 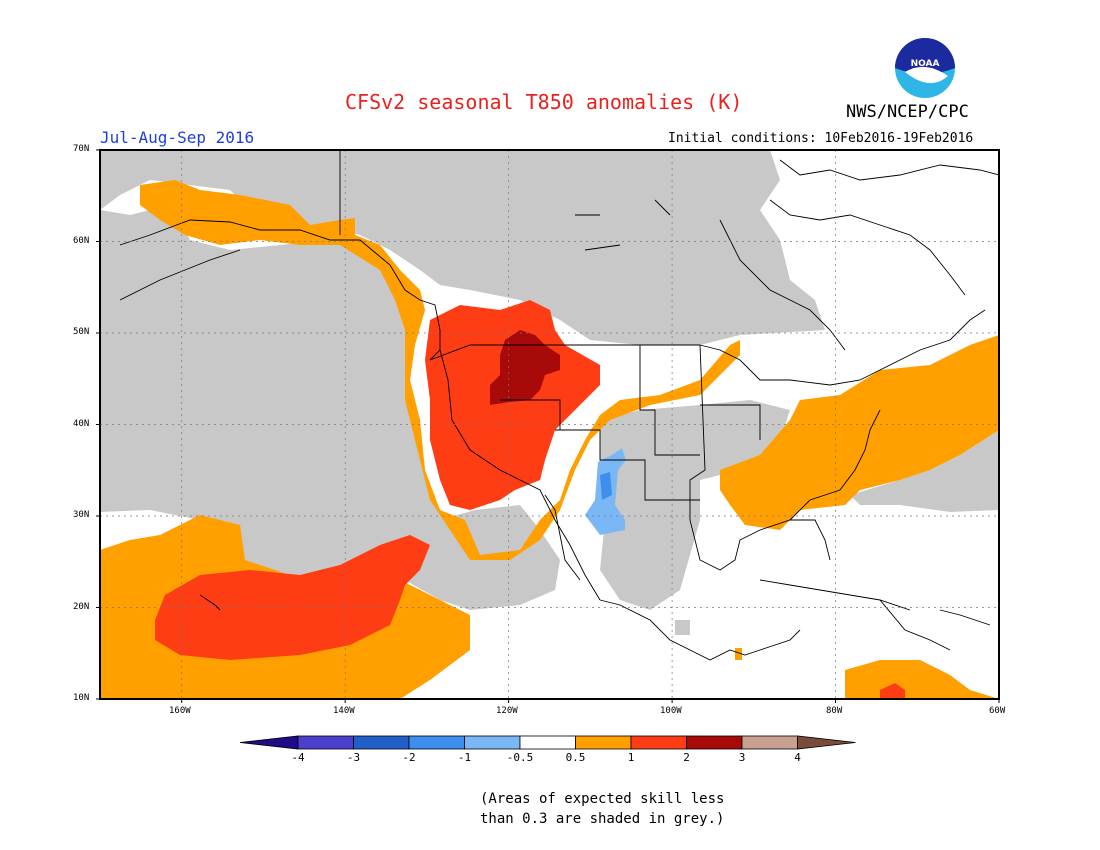 I want to click on colorbar-label: 0.5, so click(x=575, y=757).